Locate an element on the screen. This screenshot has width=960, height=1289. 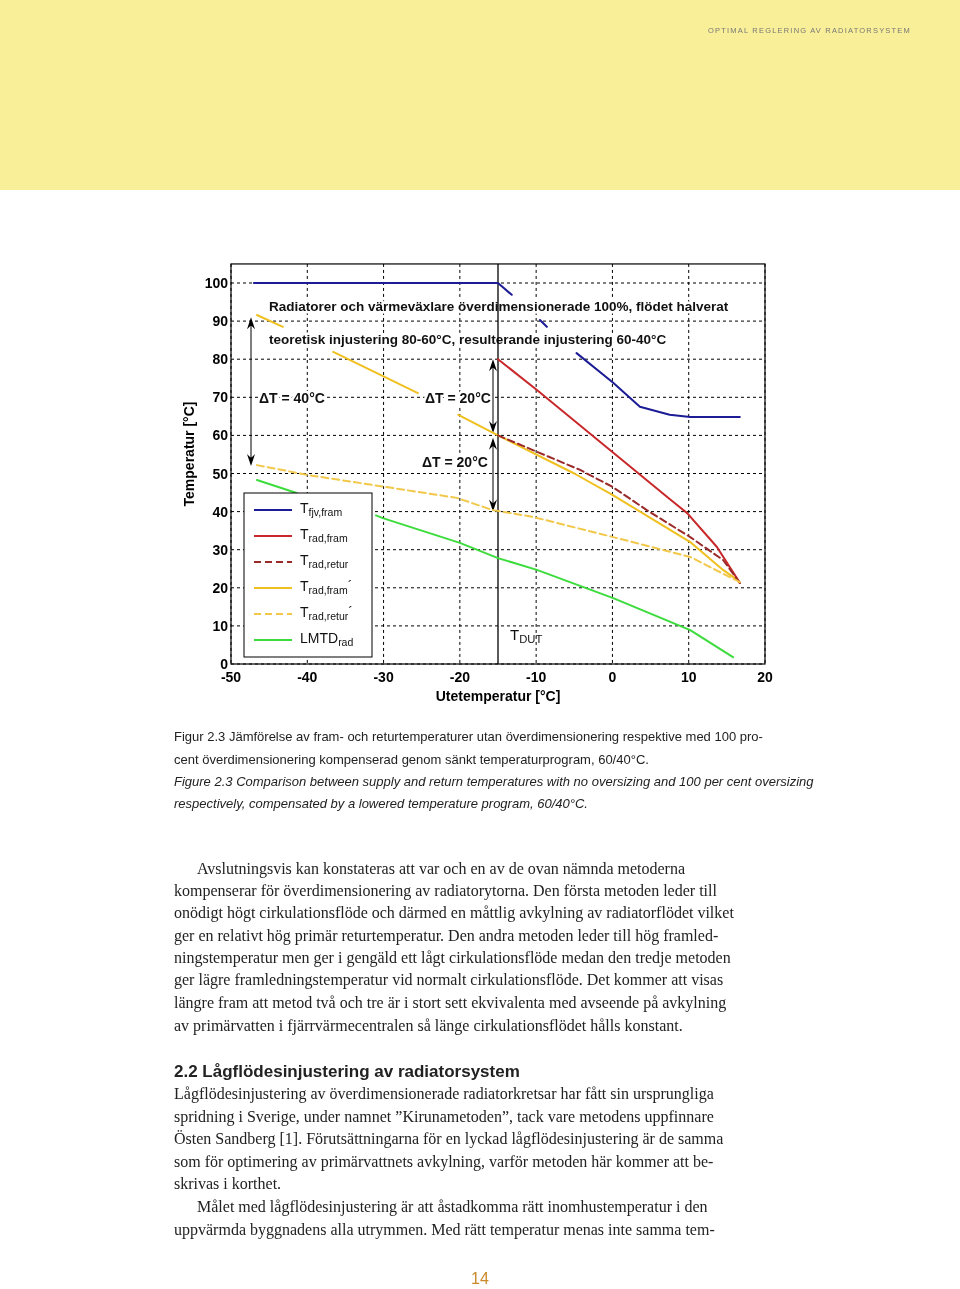
annotation: ΔT = 40°C is located at coordinates (292, 398).